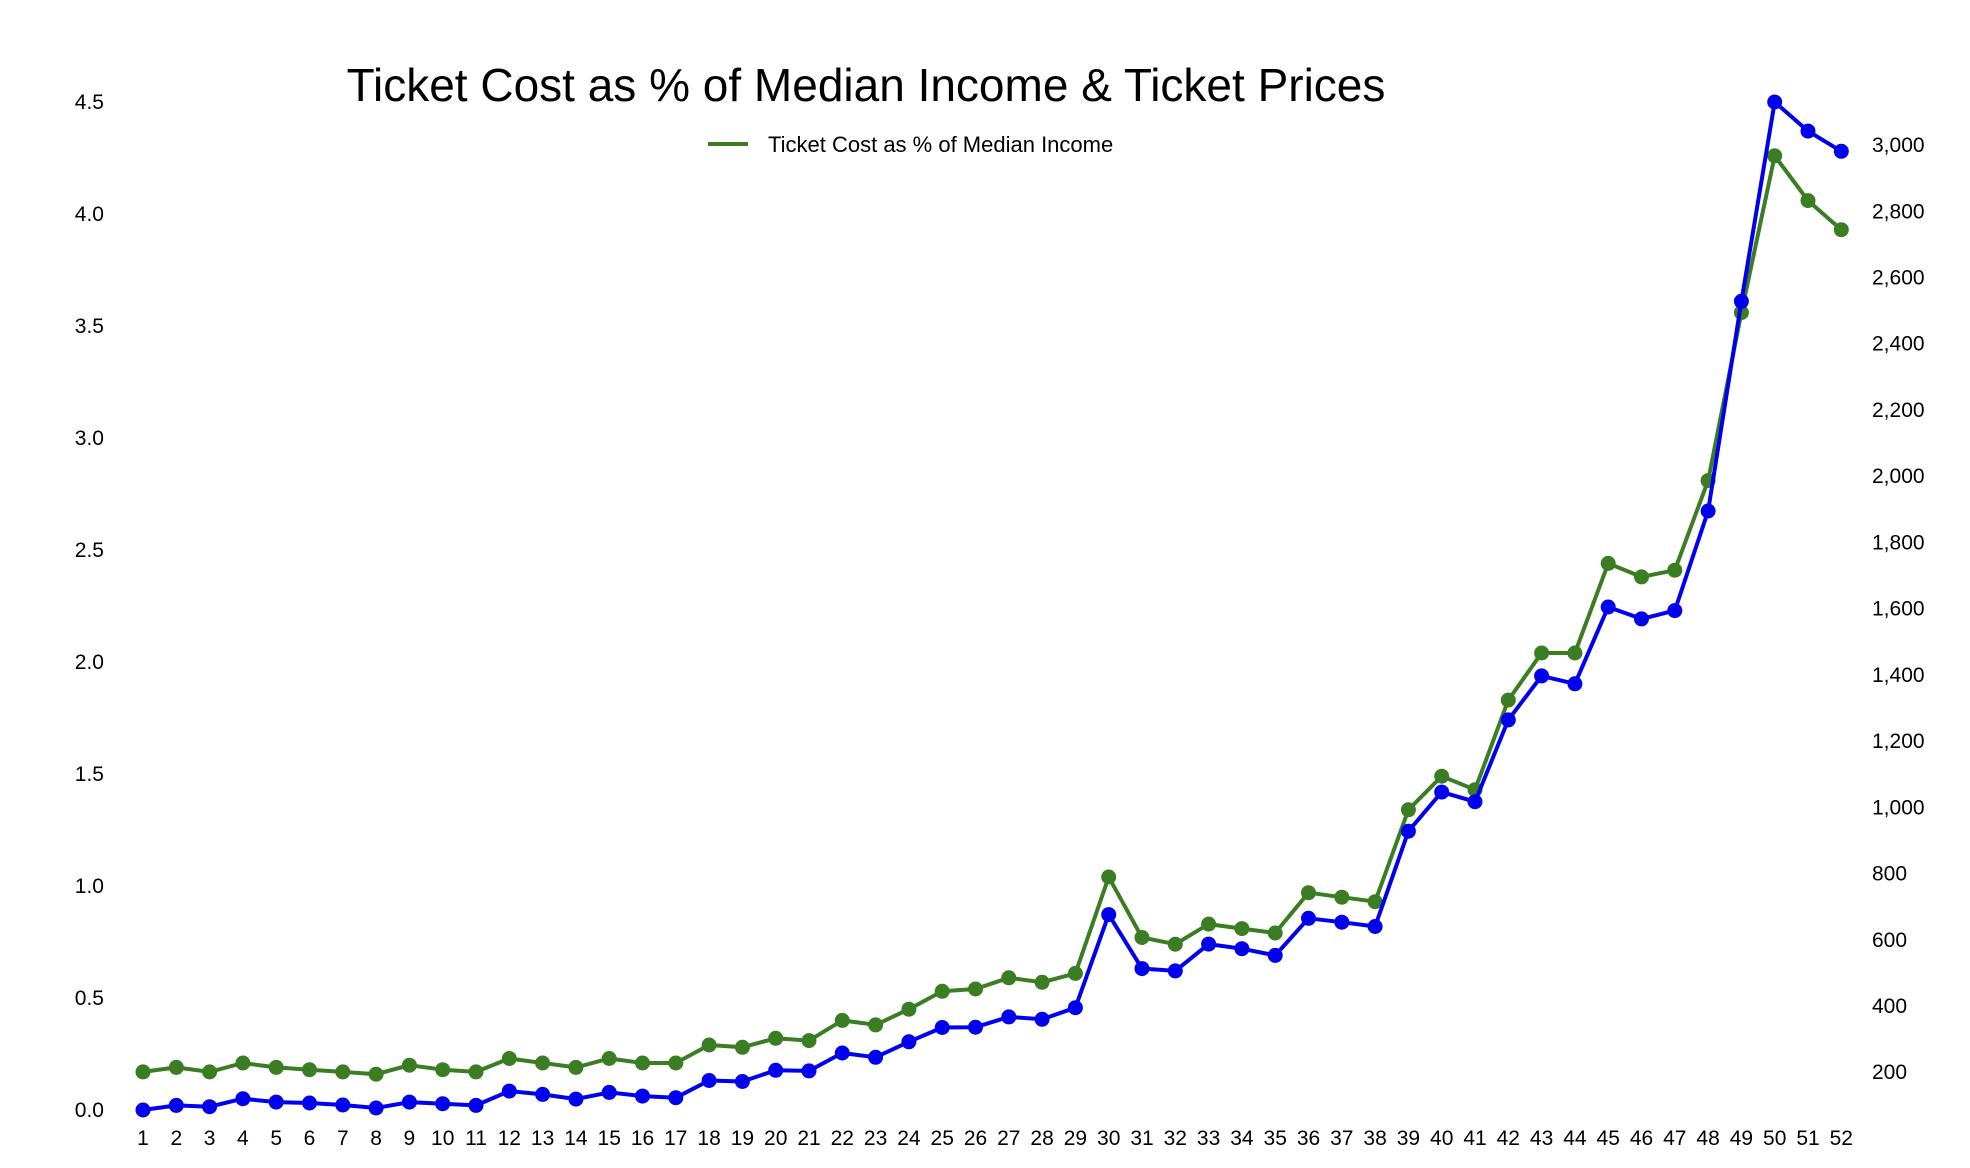 Image resolution: width=1970 pixels, height=1168 pixels. I want to click on x-axis-tick-label: 22, so click(842, 1138).